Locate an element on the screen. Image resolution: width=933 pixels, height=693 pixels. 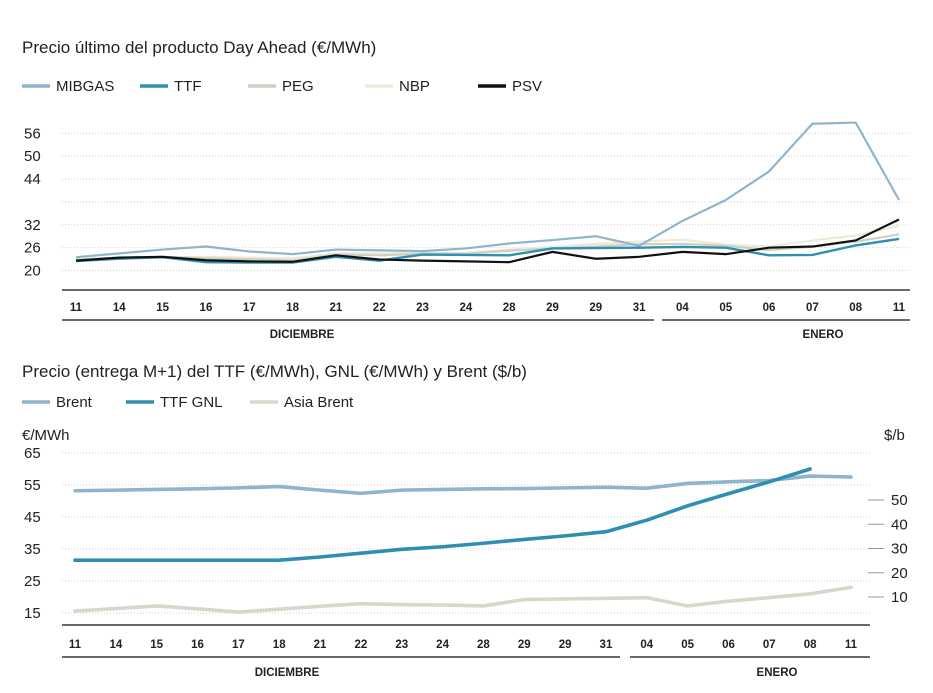
legend-item-peg: PEG is located at coordinates (281, 86).